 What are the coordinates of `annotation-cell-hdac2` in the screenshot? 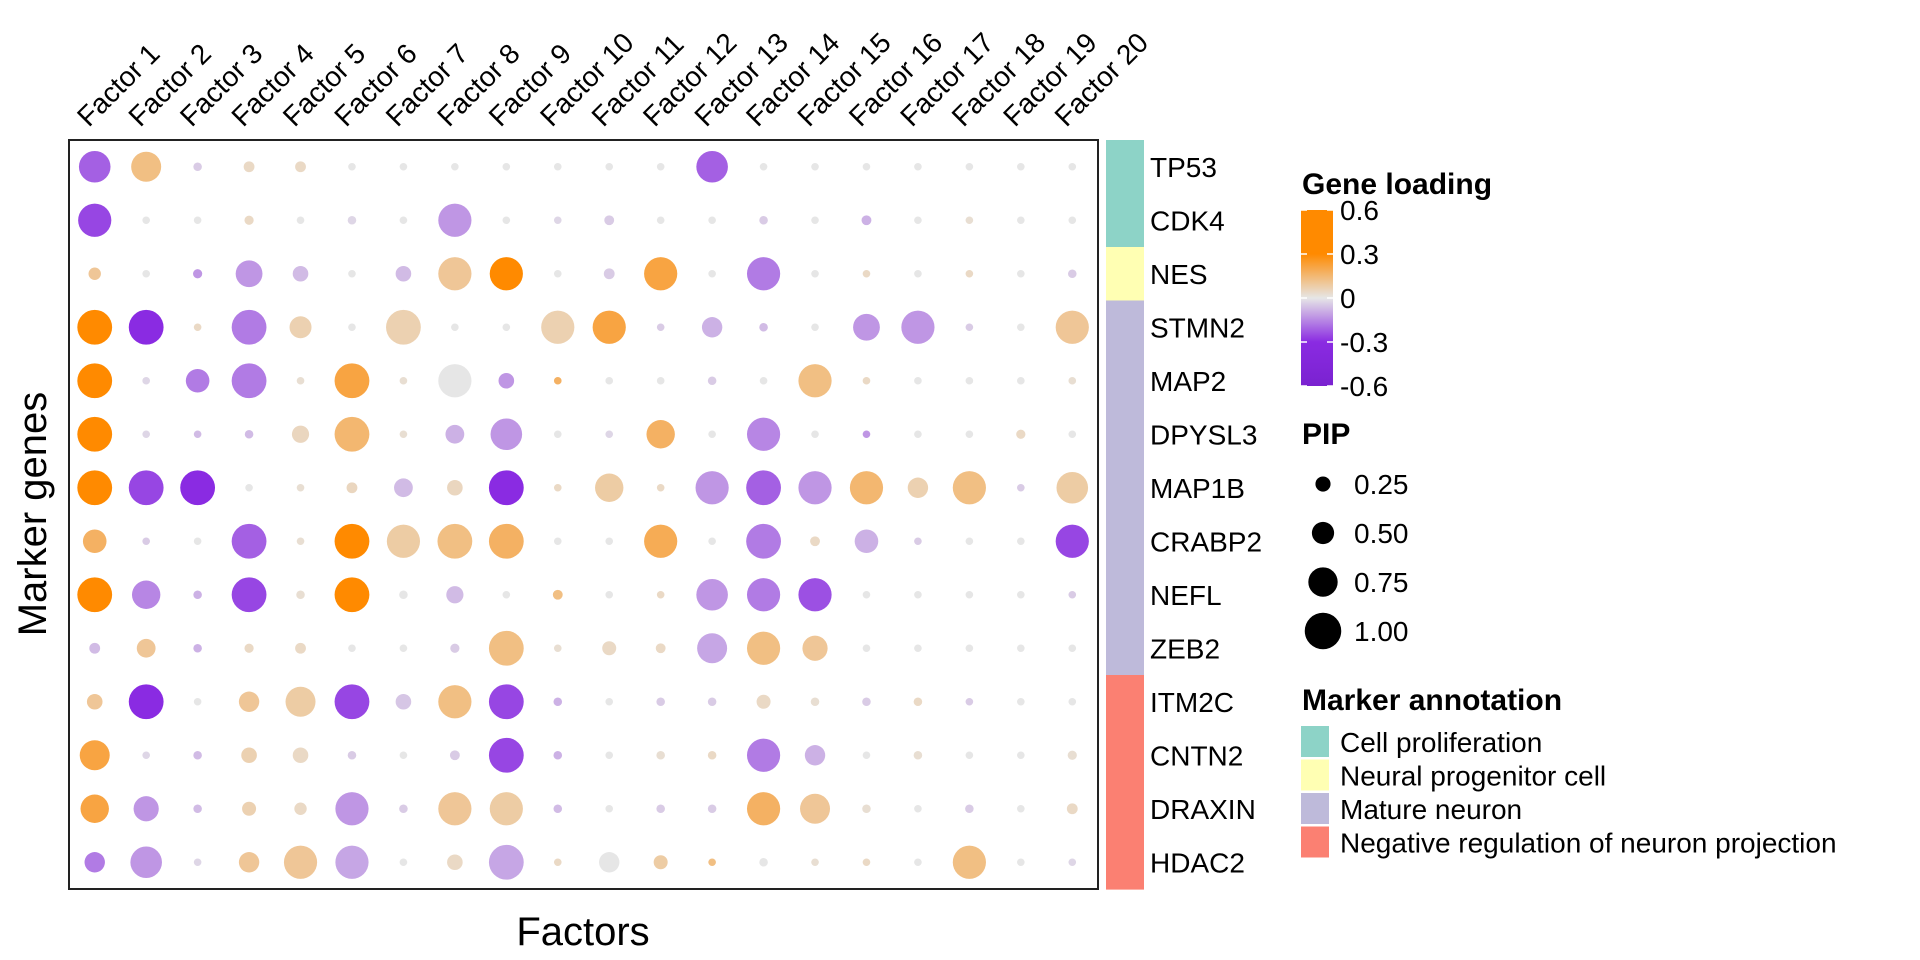 It's located at (1125, 862).